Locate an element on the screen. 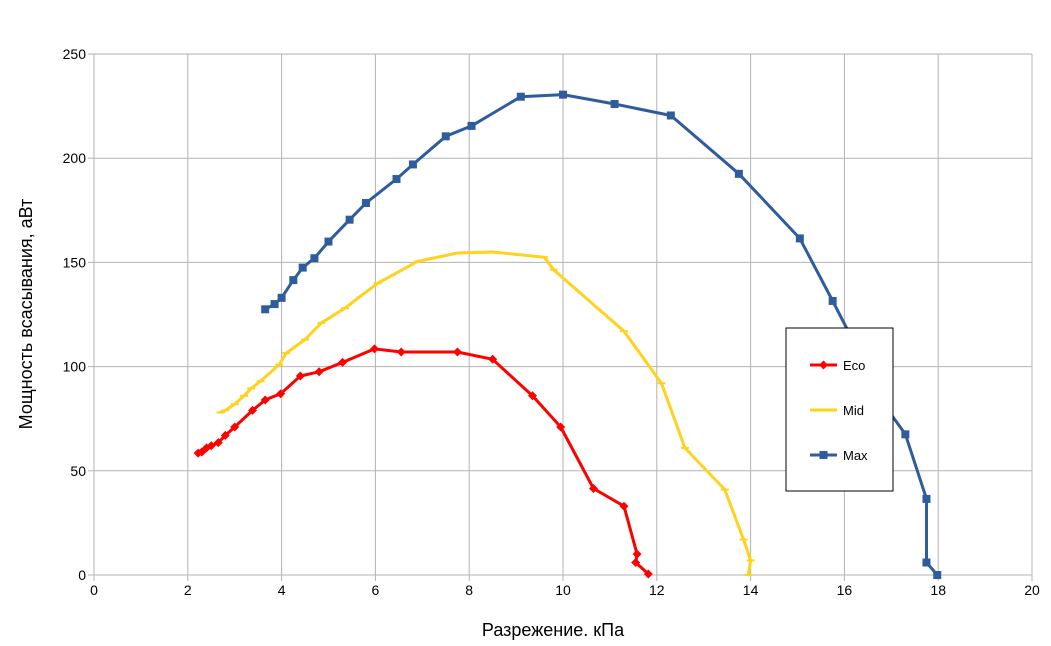 The image size is (1051, 646). y-tick-label: 200 is located at coordinates (75, 158).